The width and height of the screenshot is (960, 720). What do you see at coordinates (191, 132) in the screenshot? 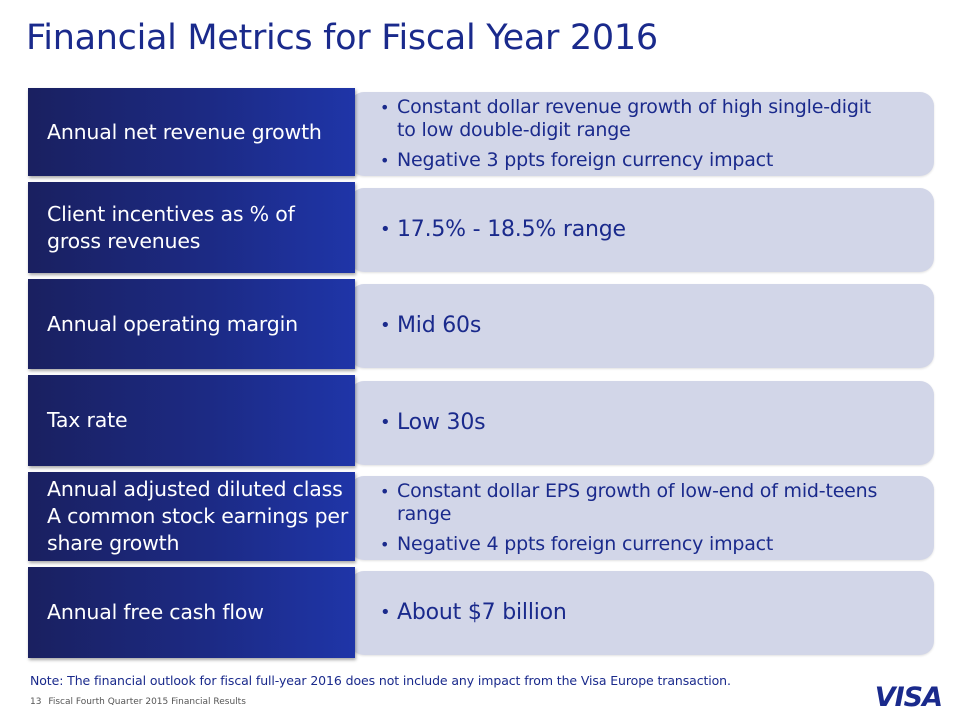
I see `metric-label: Annual net revenue growth` at bounding box center [191, 132].